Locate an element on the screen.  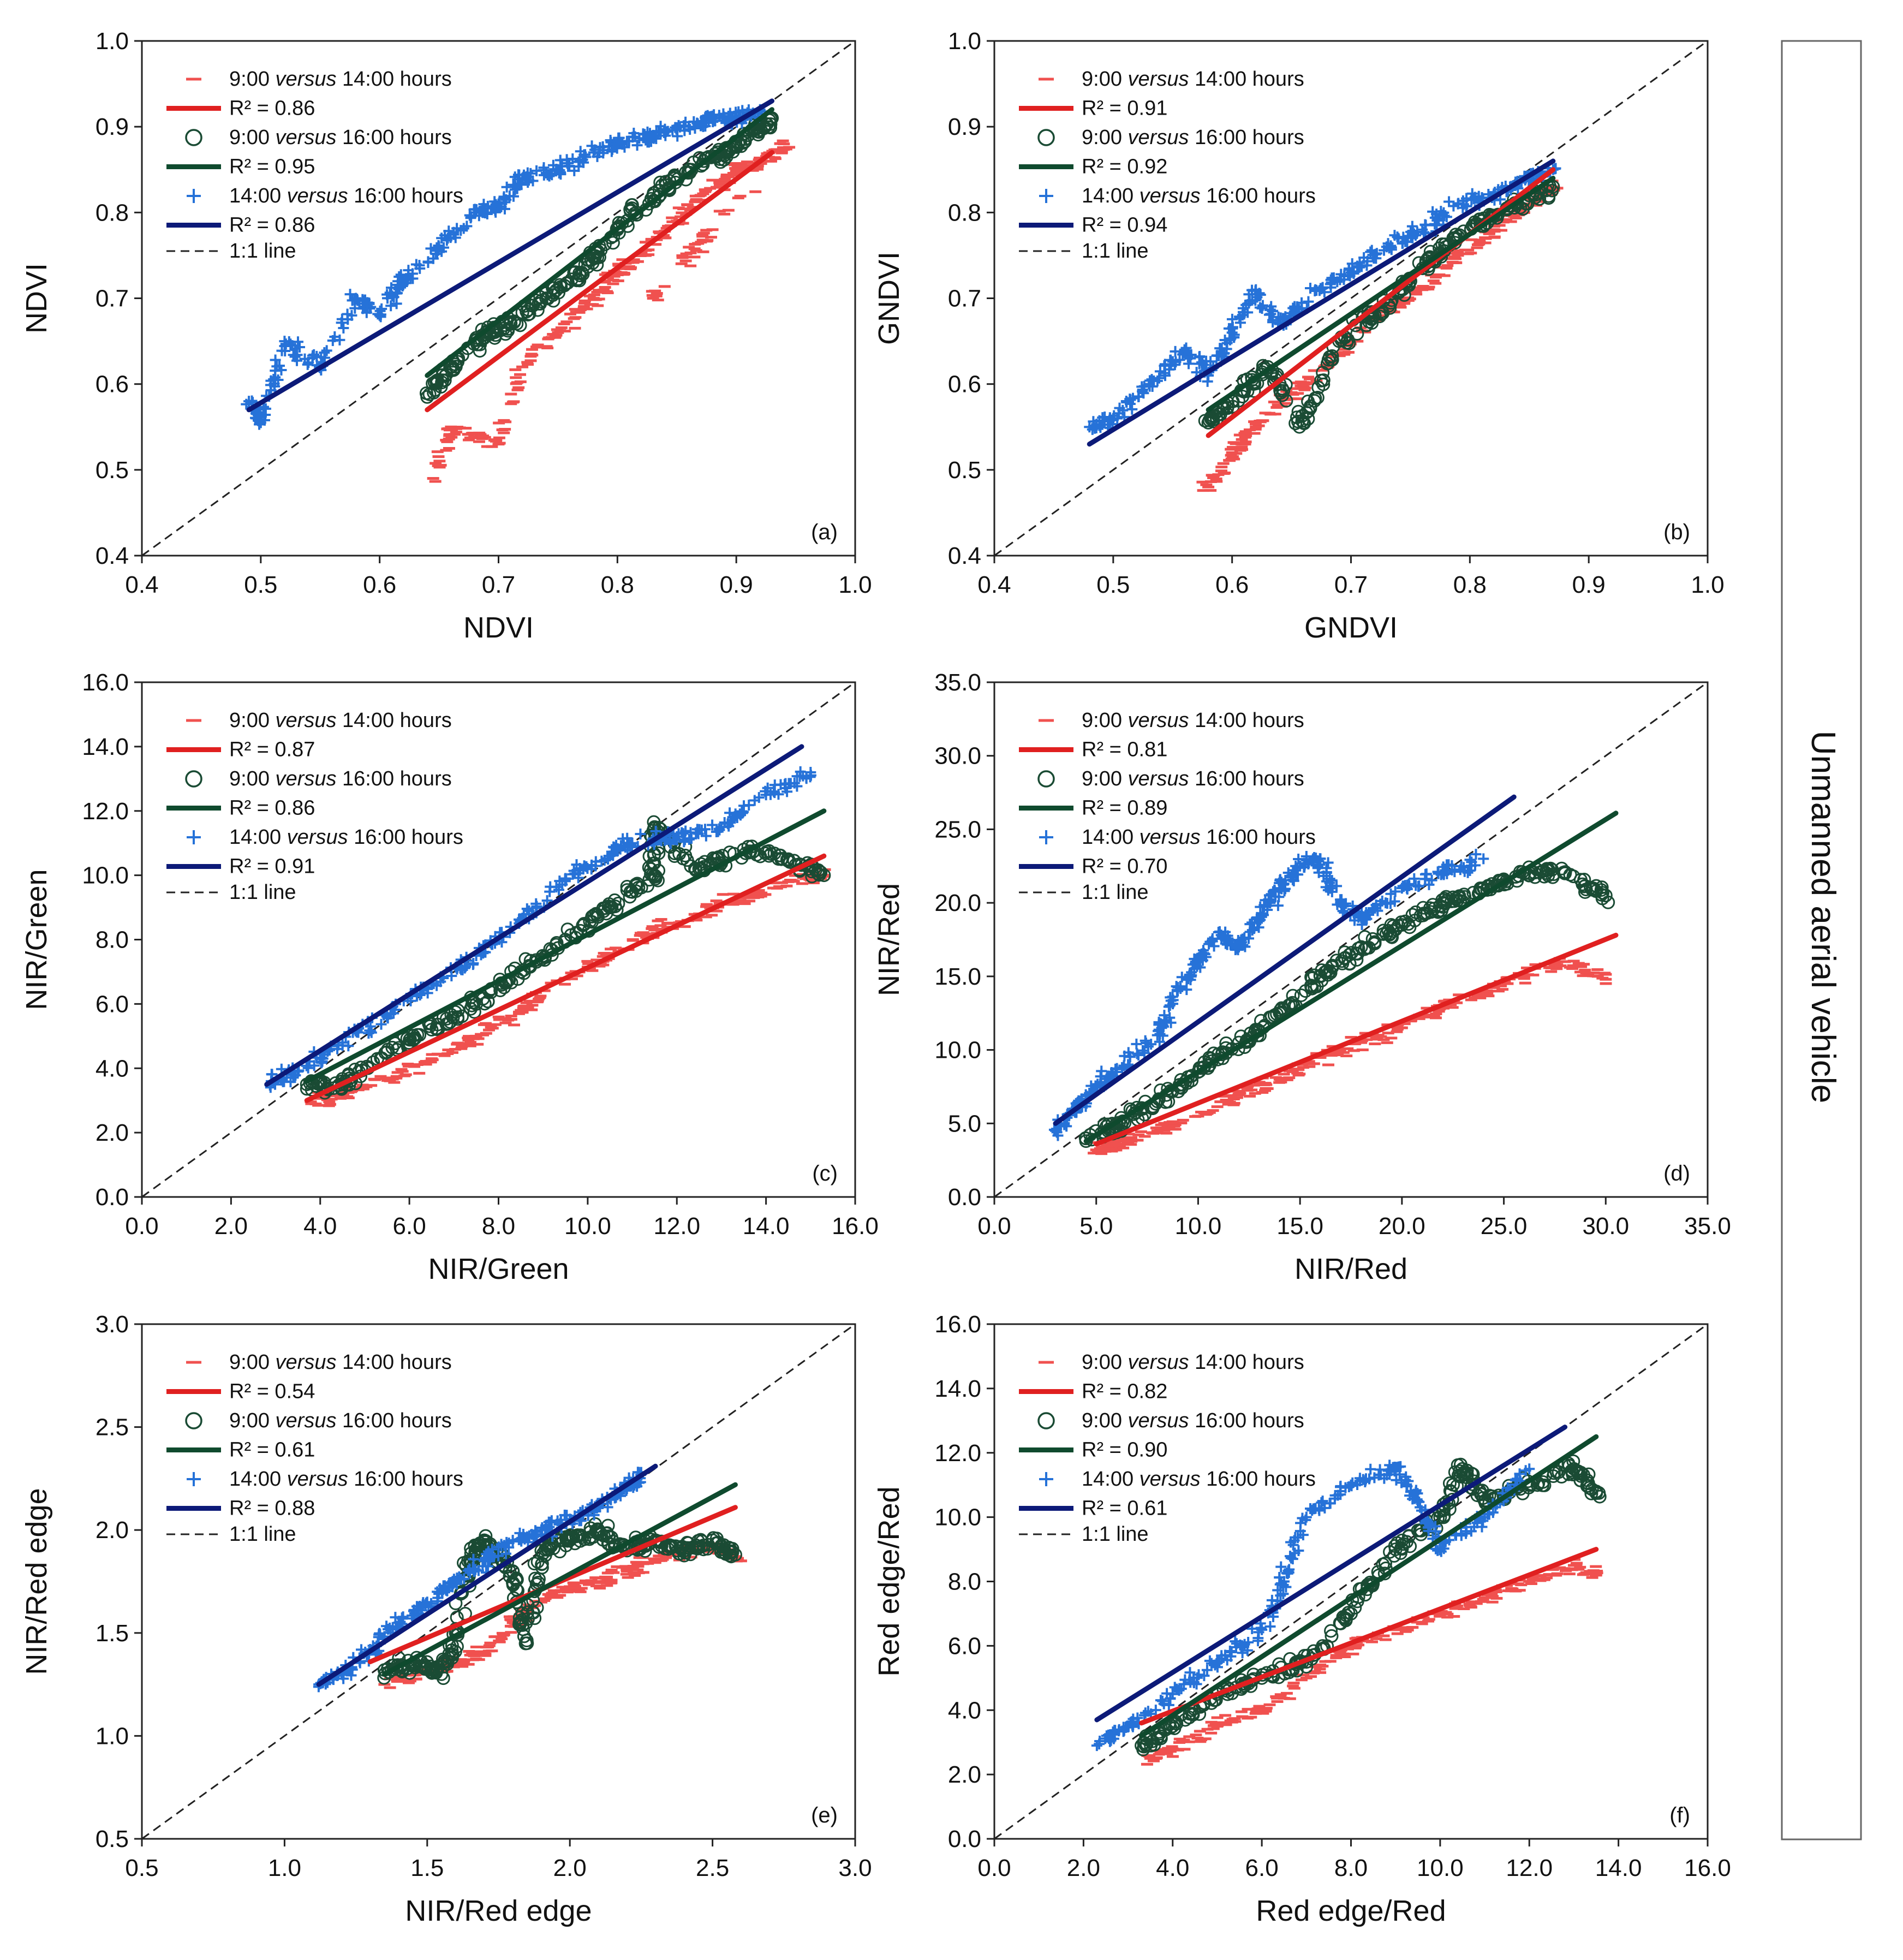
y-tick-label: 5.0 is located at coordinates (965, 1123).